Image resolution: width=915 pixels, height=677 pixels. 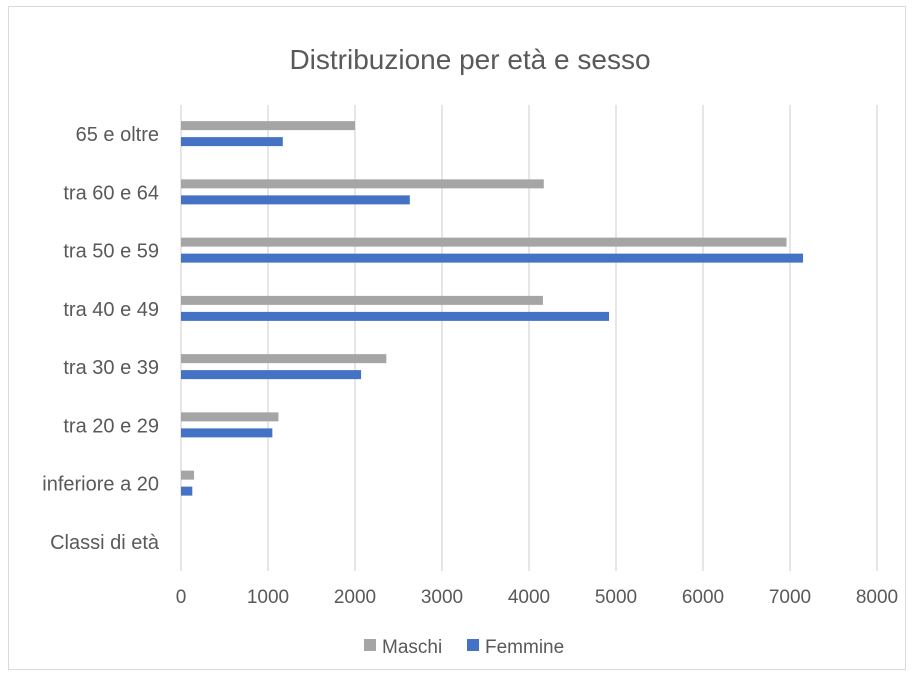 I want to click on legend-label-femmine: Femmine, so click(x=524, y=647).